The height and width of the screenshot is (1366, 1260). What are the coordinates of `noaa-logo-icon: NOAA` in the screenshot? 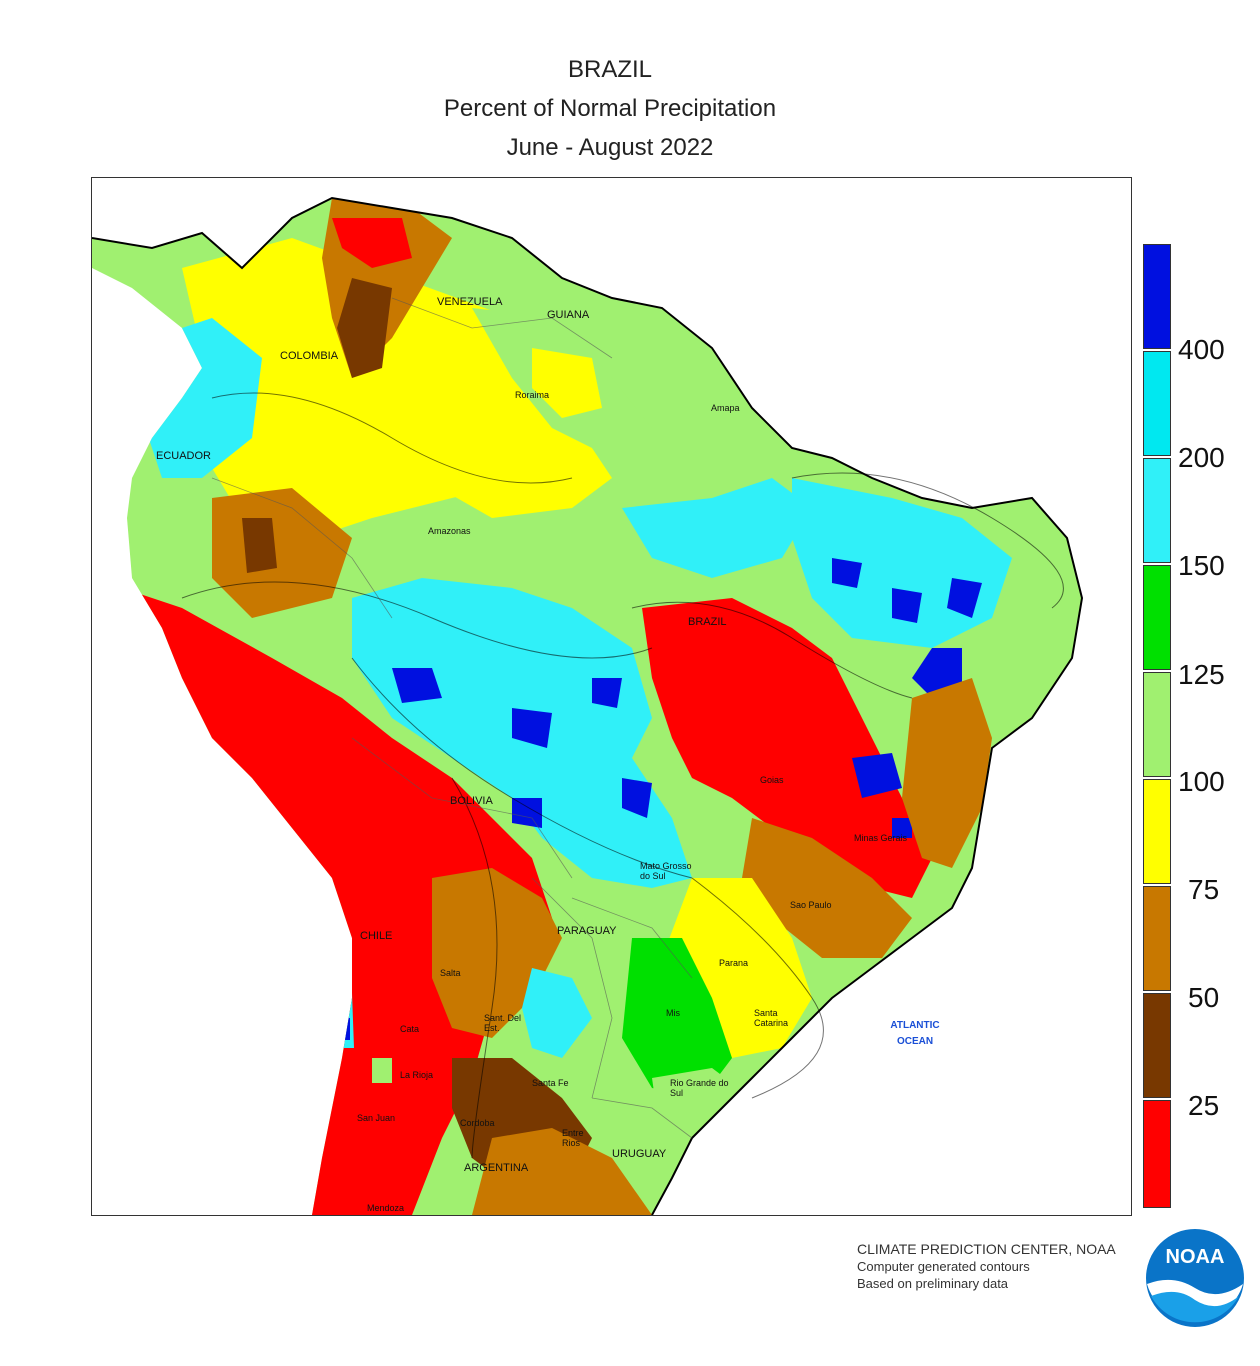 It's located at (1195, 1278).